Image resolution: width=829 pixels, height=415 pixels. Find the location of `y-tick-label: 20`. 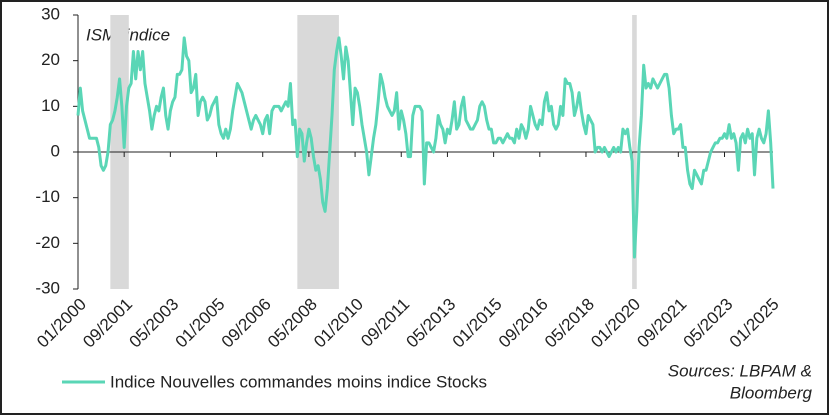

y-tick-label: 20 is located at coordinates (50, 59).